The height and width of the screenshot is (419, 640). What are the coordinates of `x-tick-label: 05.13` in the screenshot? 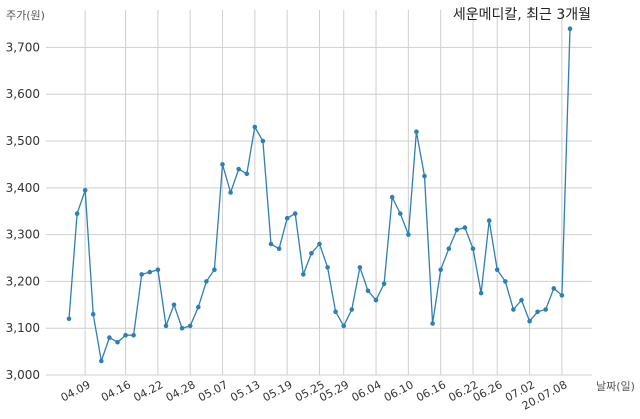 It's located at (245, 391).